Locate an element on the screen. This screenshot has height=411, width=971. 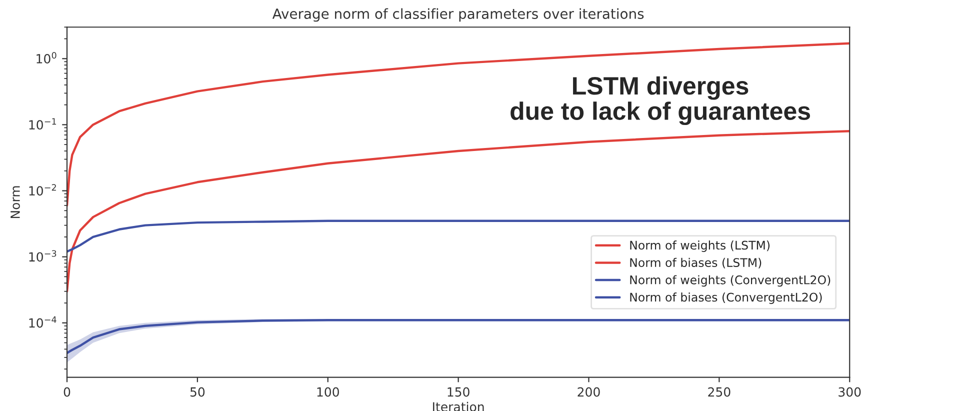
x-tick-label: 200 is located at coordinates (589, 392).